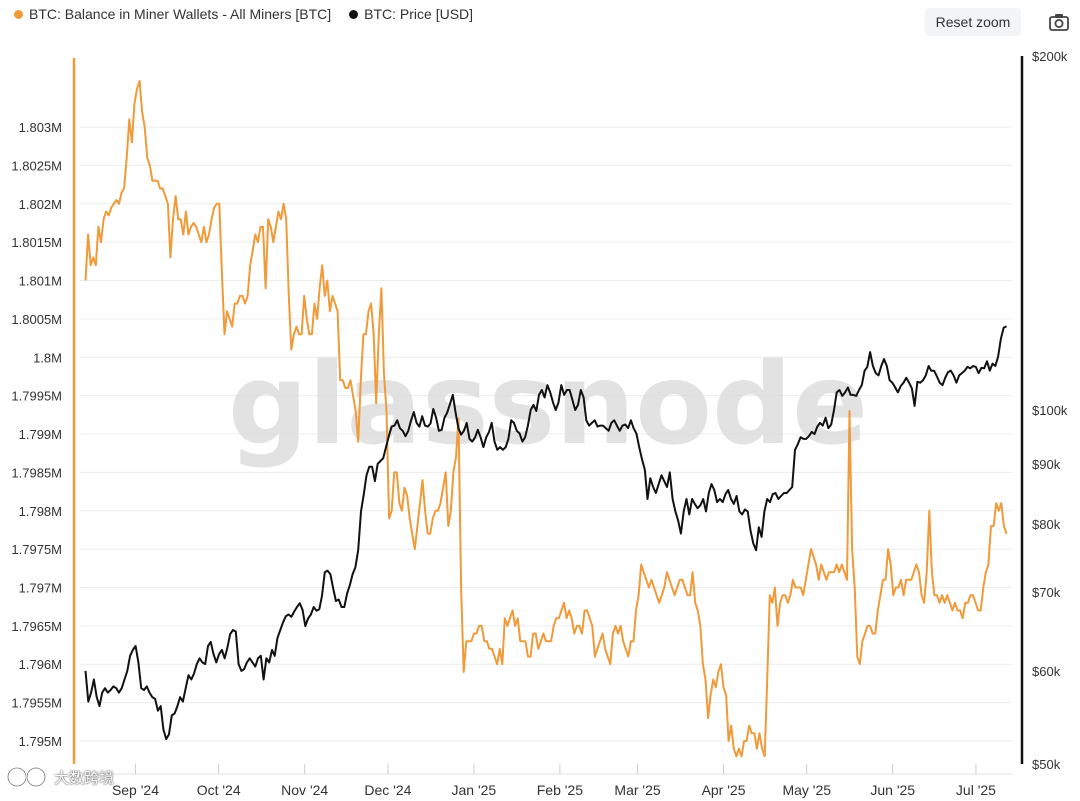  I want to click on y-left-tick-label: 1.802M, so click(40, 204).